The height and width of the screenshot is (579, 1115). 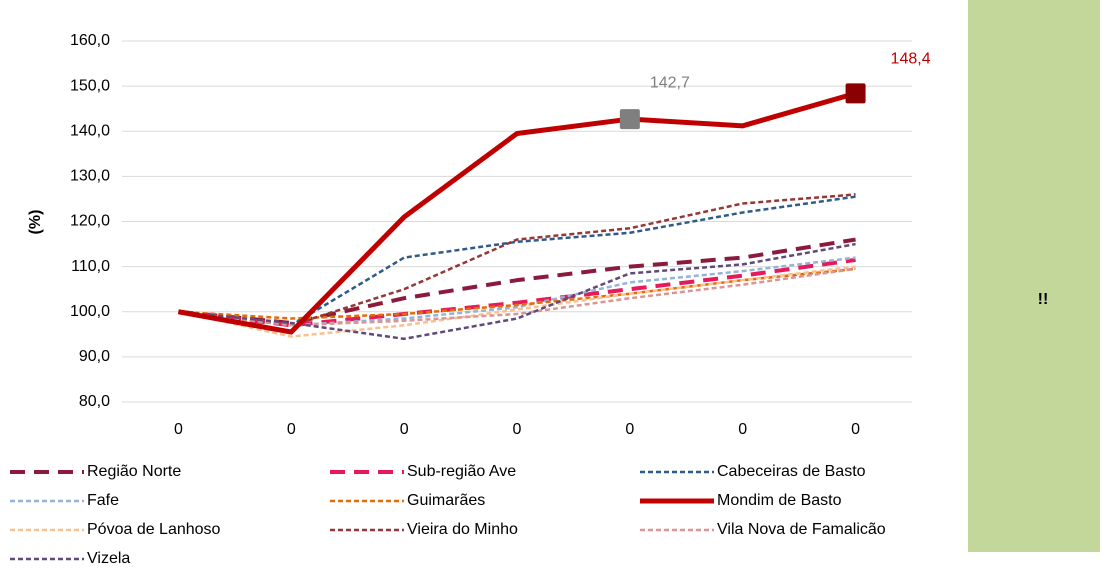 I want to click on legend-label: Sub-região Ave, so click(x=461, y=471).